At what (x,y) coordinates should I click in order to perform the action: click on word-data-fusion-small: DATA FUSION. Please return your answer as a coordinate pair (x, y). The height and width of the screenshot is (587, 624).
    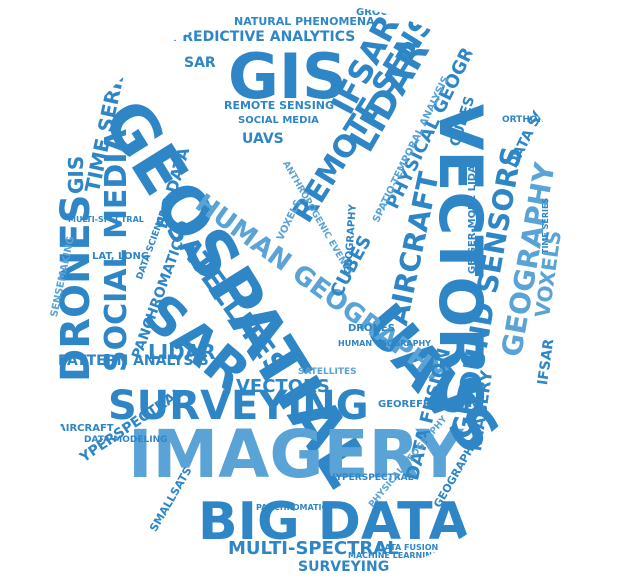
    Looking at the image, I should click on (408, 547).